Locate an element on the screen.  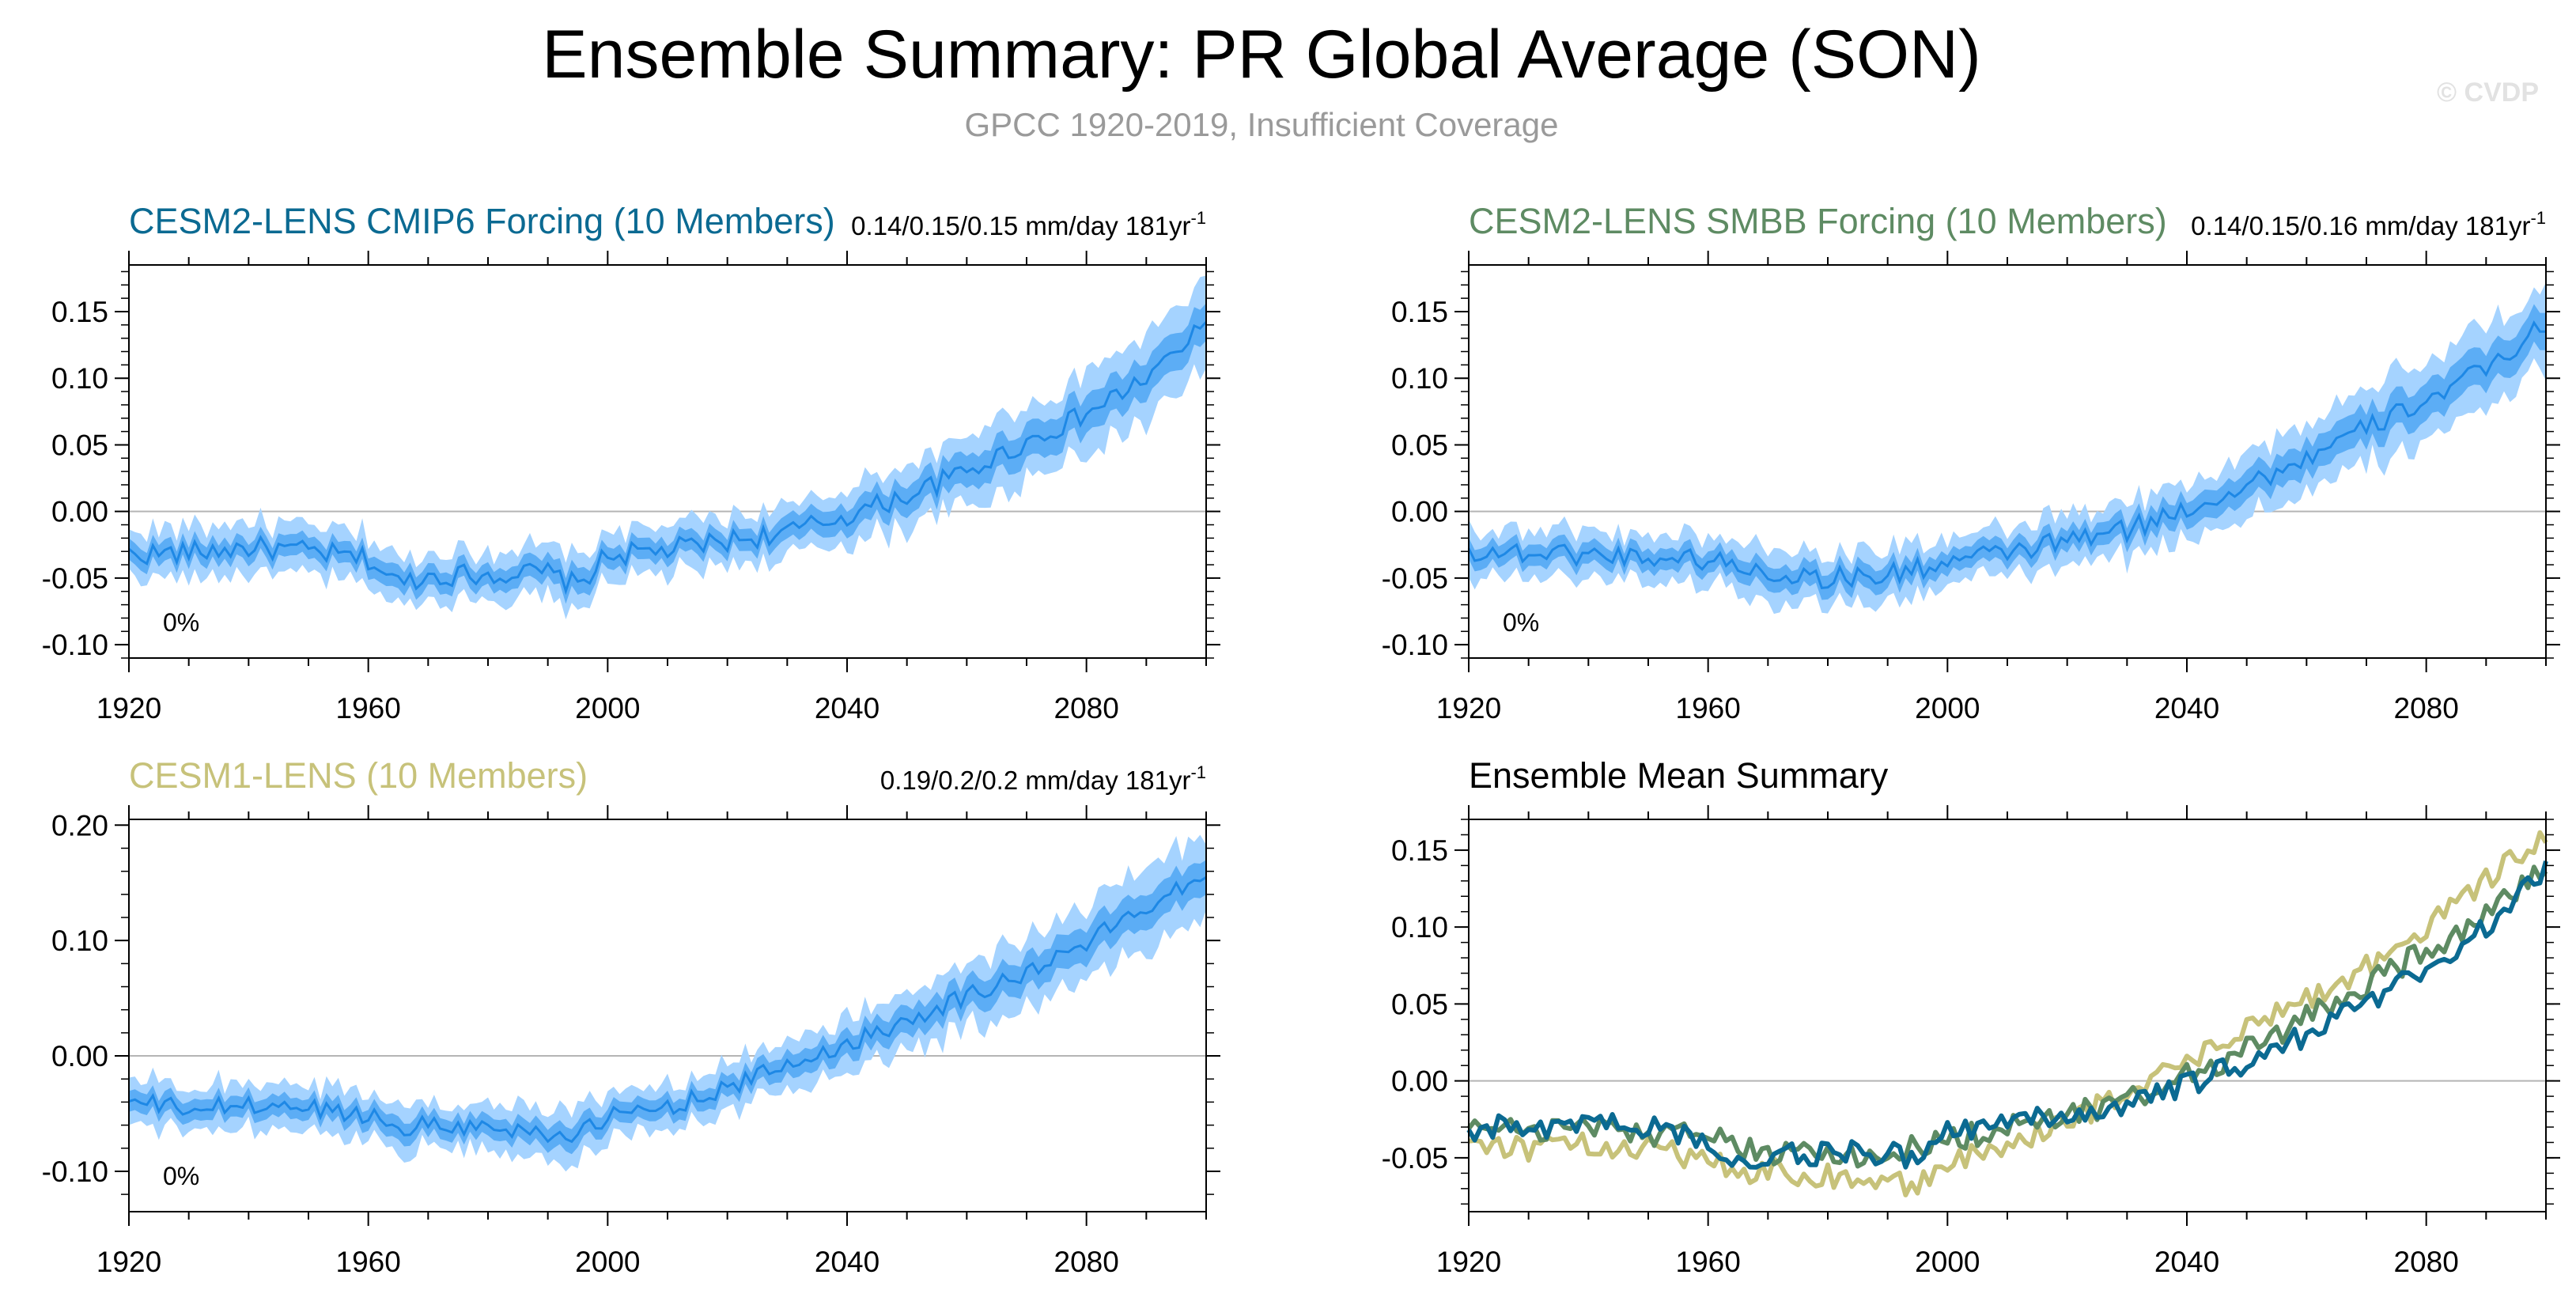
panel-trend-stat: 0.19/0.2/0.2 mm/day 181yr-1 is located at coordinates (1043, 778).